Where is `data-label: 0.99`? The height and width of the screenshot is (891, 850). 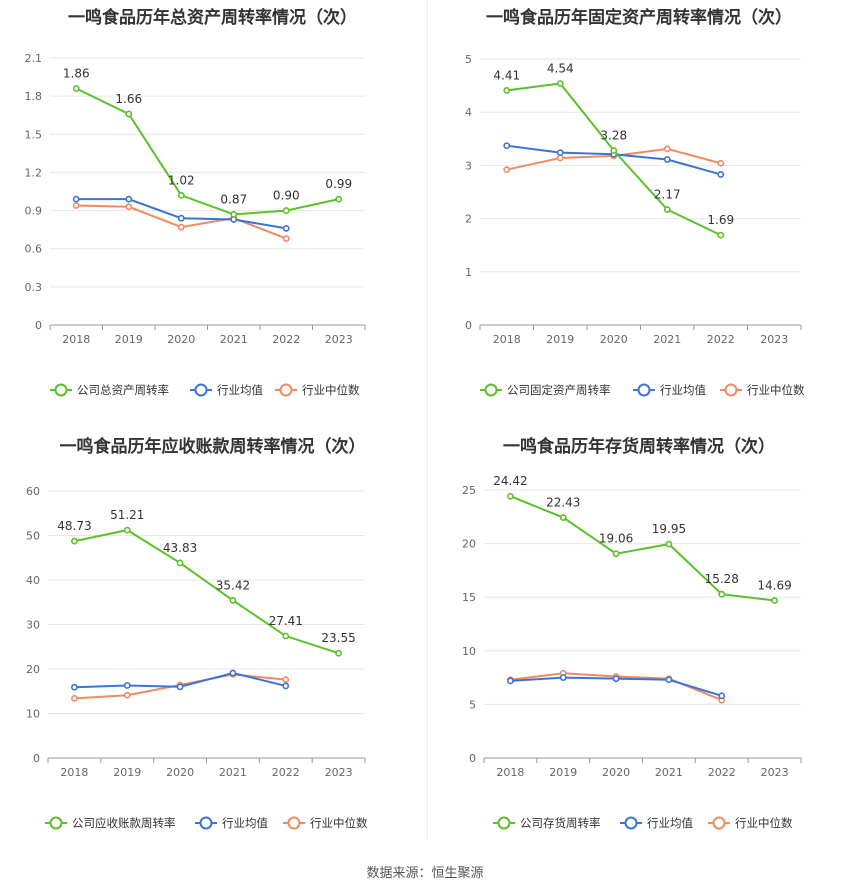 data-label: 0.99 is located at coordinates (338, 184).